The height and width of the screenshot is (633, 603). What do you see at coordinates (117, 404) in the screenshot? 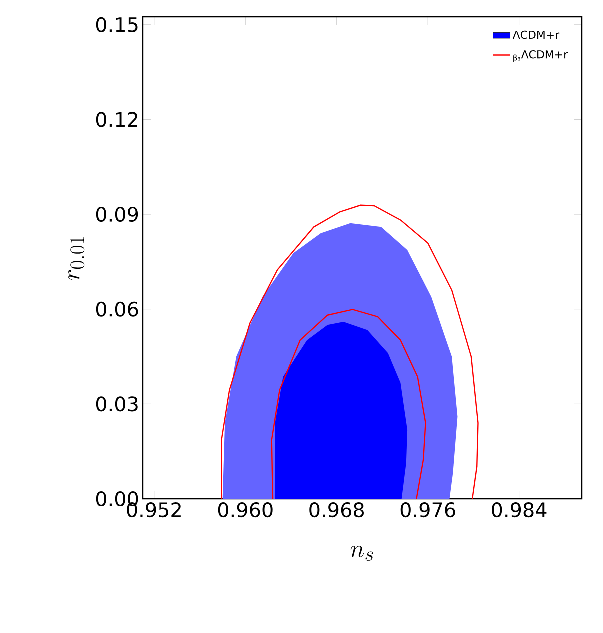
I see `y-tick-label: 0.03` at bounding box center [117, 404].